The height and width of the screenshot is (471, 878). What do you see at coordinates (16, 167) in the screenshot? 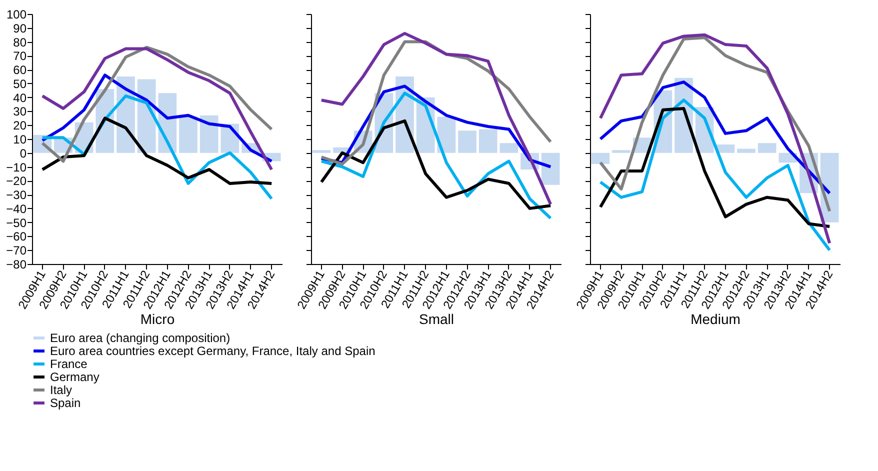
I see `y-tick-label: −10` at bounding box center [16, 167].